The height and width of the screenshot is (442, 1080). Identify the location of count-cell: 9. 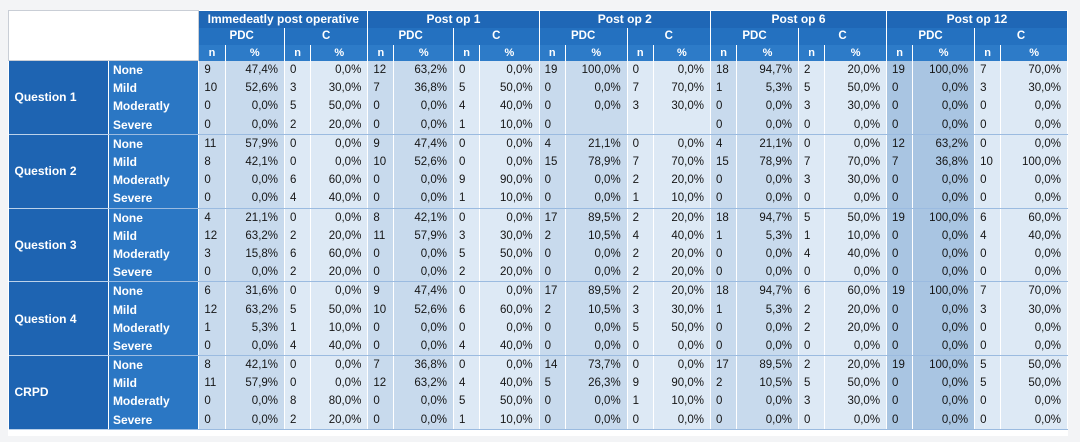
(467, 180).